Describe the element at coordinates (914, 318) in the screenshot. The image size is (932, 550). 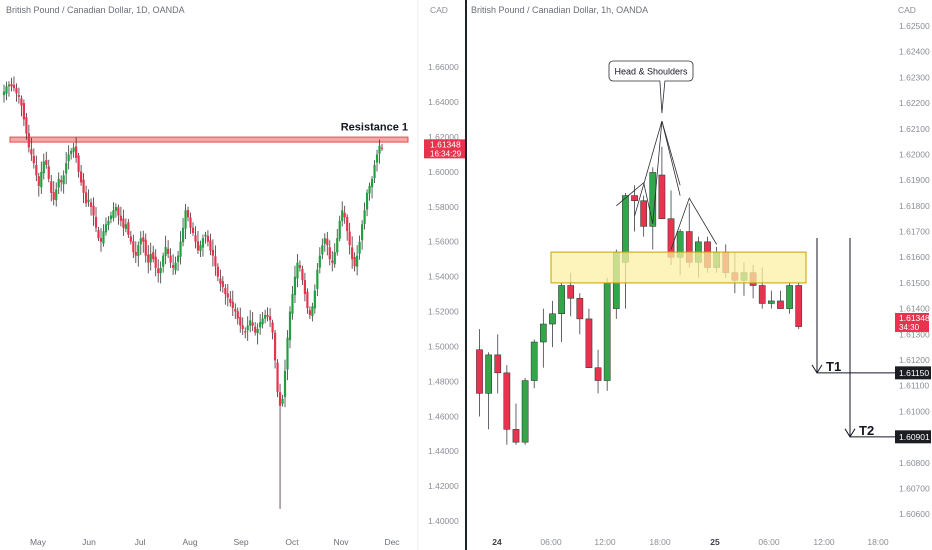
I see `right-last-price: 1.61348` at that location.